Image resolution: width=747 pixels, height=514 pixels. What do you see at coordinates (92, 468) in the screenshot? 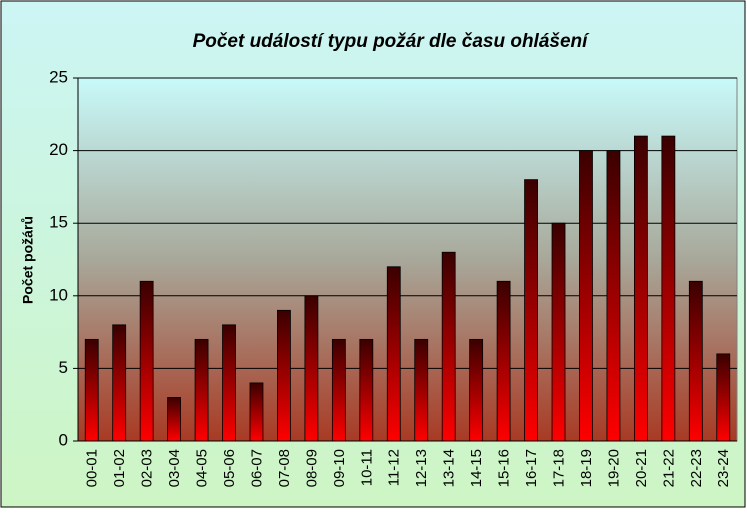
I see `x-tick-label: 00-01` at bounding box center [92, 468].